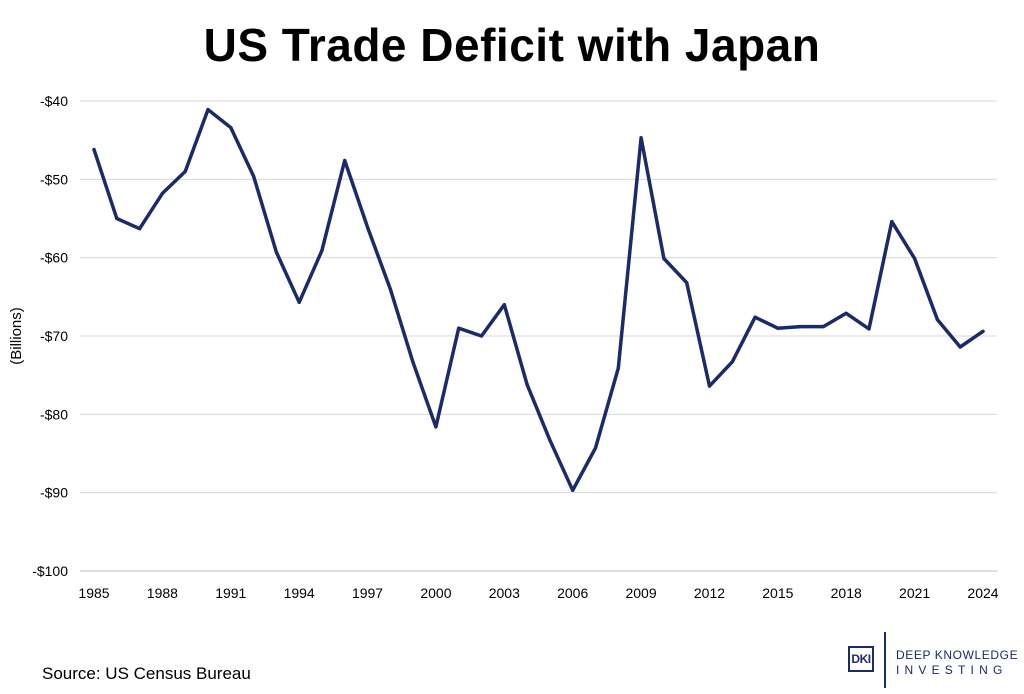  Describe the element at coordinates (777, 593) in the screenshot. I see `x-tick-label: 2015` at that location.